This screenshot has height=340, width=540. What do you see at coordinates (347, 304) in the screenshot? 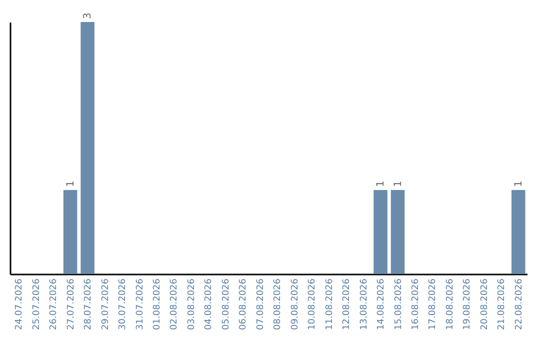
I see `x-tick-label: 12.08.2026` at bounding box center [347, 304].